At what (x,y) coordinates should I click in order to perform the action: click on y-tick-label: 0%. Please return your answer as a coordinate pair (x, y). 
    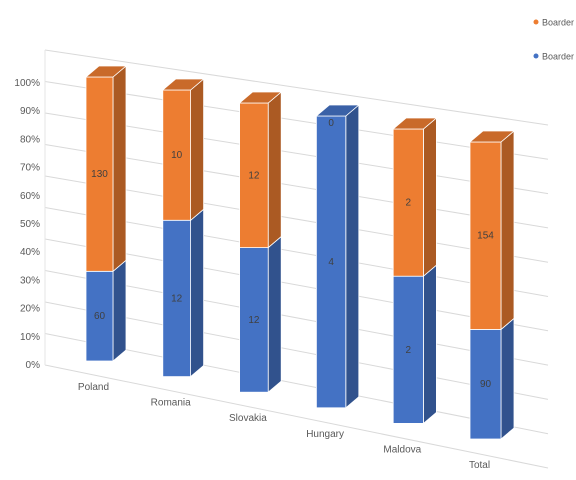
    Looking at the image, I should click on (33, 365).